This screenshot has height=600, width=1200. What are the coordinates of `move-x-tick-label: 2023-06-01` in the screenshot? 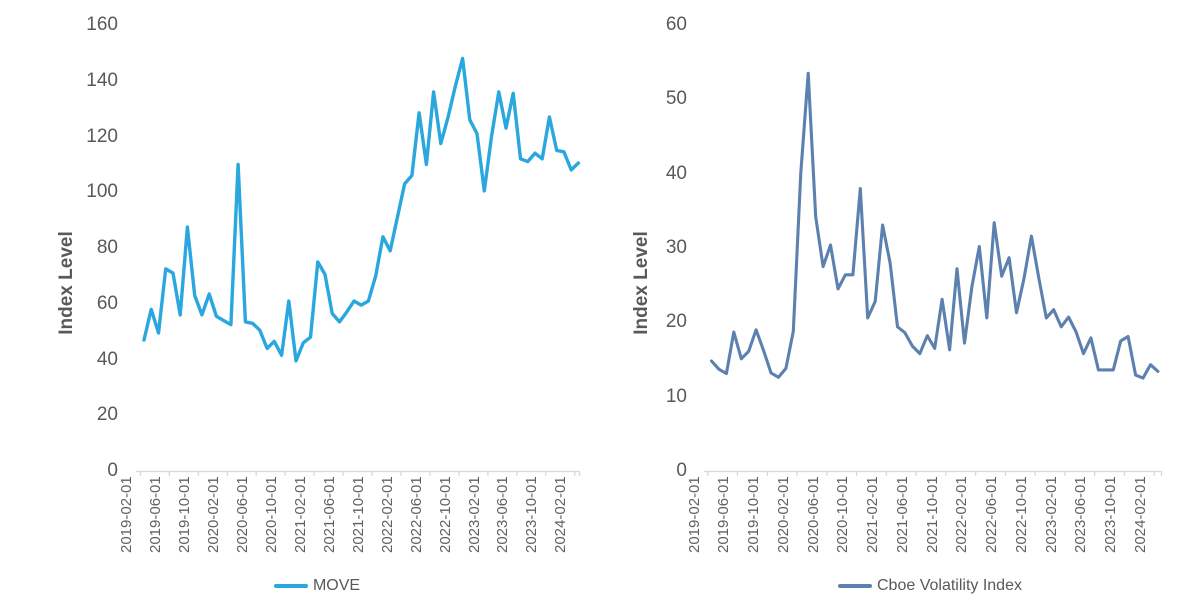 It's located at (503, 514).